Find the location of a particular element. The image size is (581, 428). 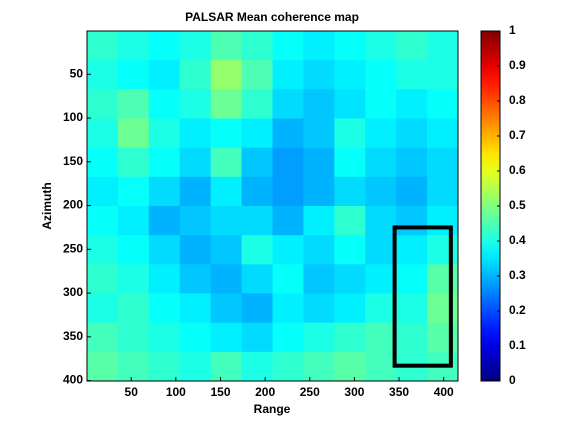

y-tick-label: 50 is located at coordinates (77, 73).